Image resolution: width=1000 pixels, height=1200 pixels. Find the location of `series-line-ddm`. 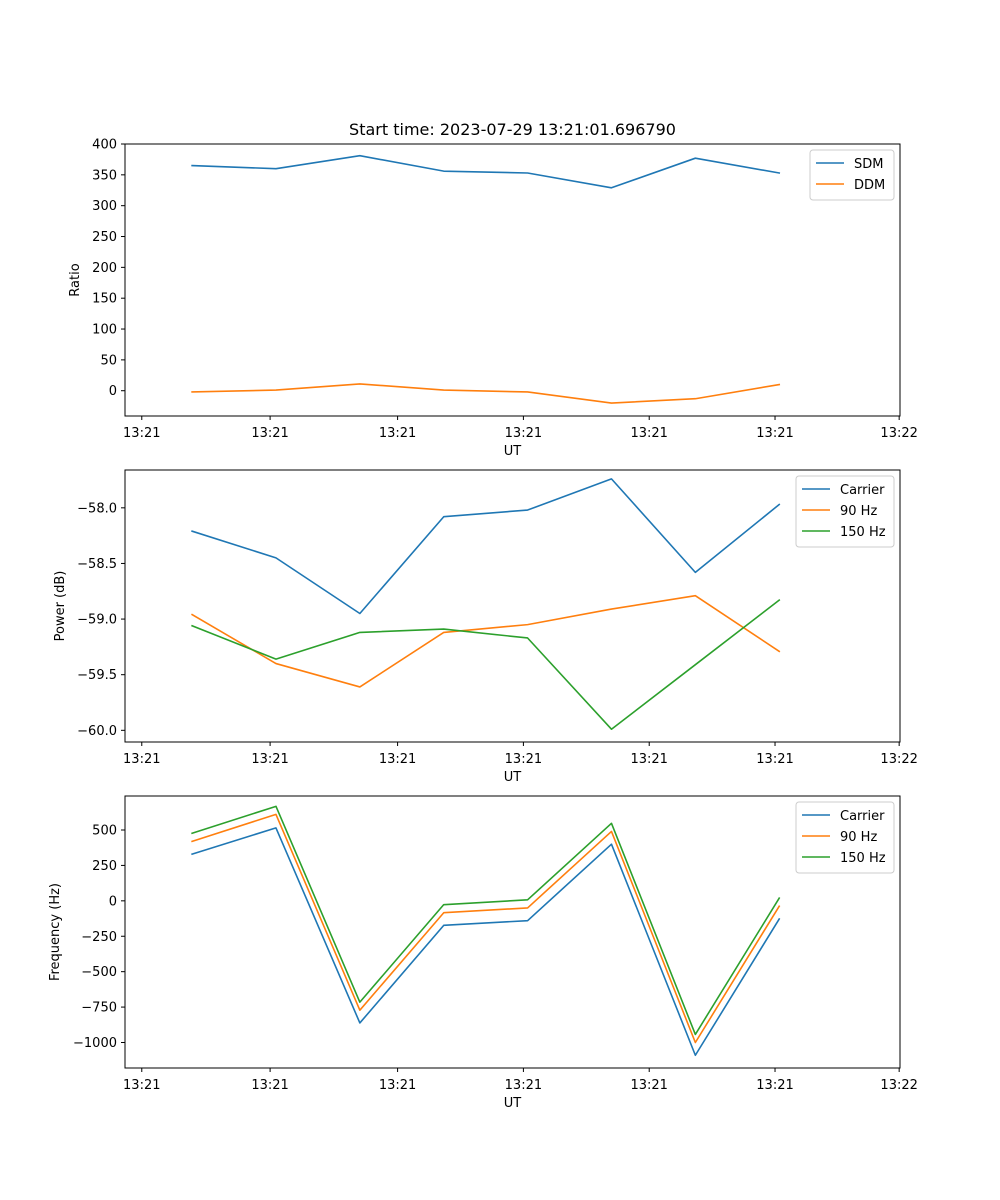

series-line-ddm is located at coordinates (486, 393).